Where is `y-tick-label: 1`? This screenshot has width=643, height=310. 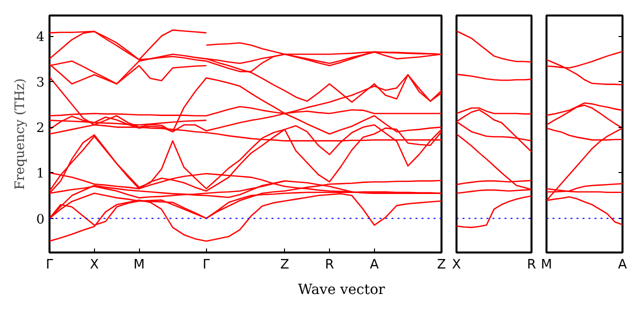 y-tick-label: 1 is located at coordinates (40, 174).